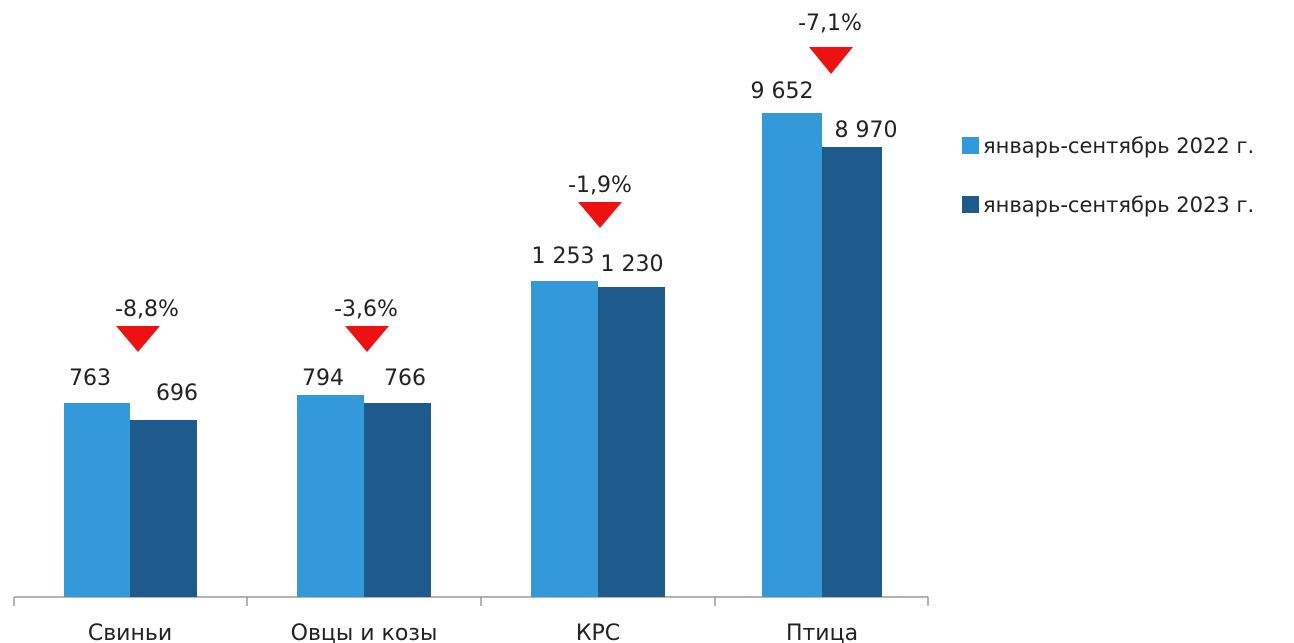 This screenshot has height=643, width=1294. What do you see at coordinates (564, 439) in the screenshot?
I see `bar-2022-krs` at bounding box center [564, 439].